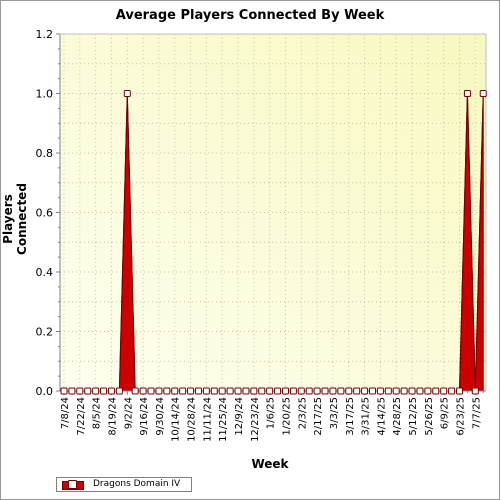  What do you see at coordinates (45, 391) in the screenshot?
I see `y-tick-label: 0.0` at bounding box center [45, 391].